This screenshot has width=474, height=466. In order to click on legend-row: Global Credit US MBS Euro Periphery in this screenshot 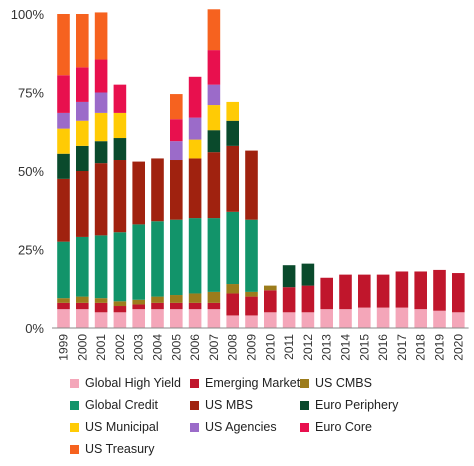, I will do `click(270, 405)`.